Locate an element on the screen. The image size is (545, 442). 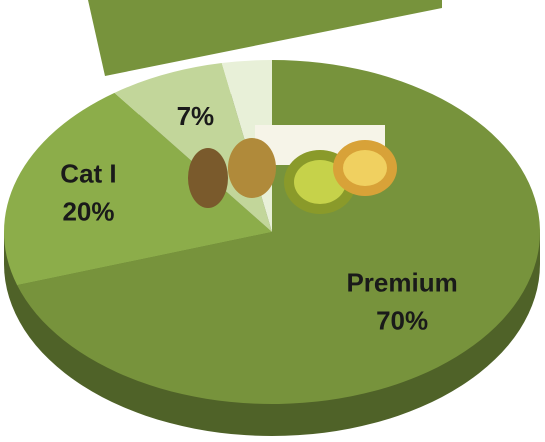
pie-slice is located at coordinates (193, 147).